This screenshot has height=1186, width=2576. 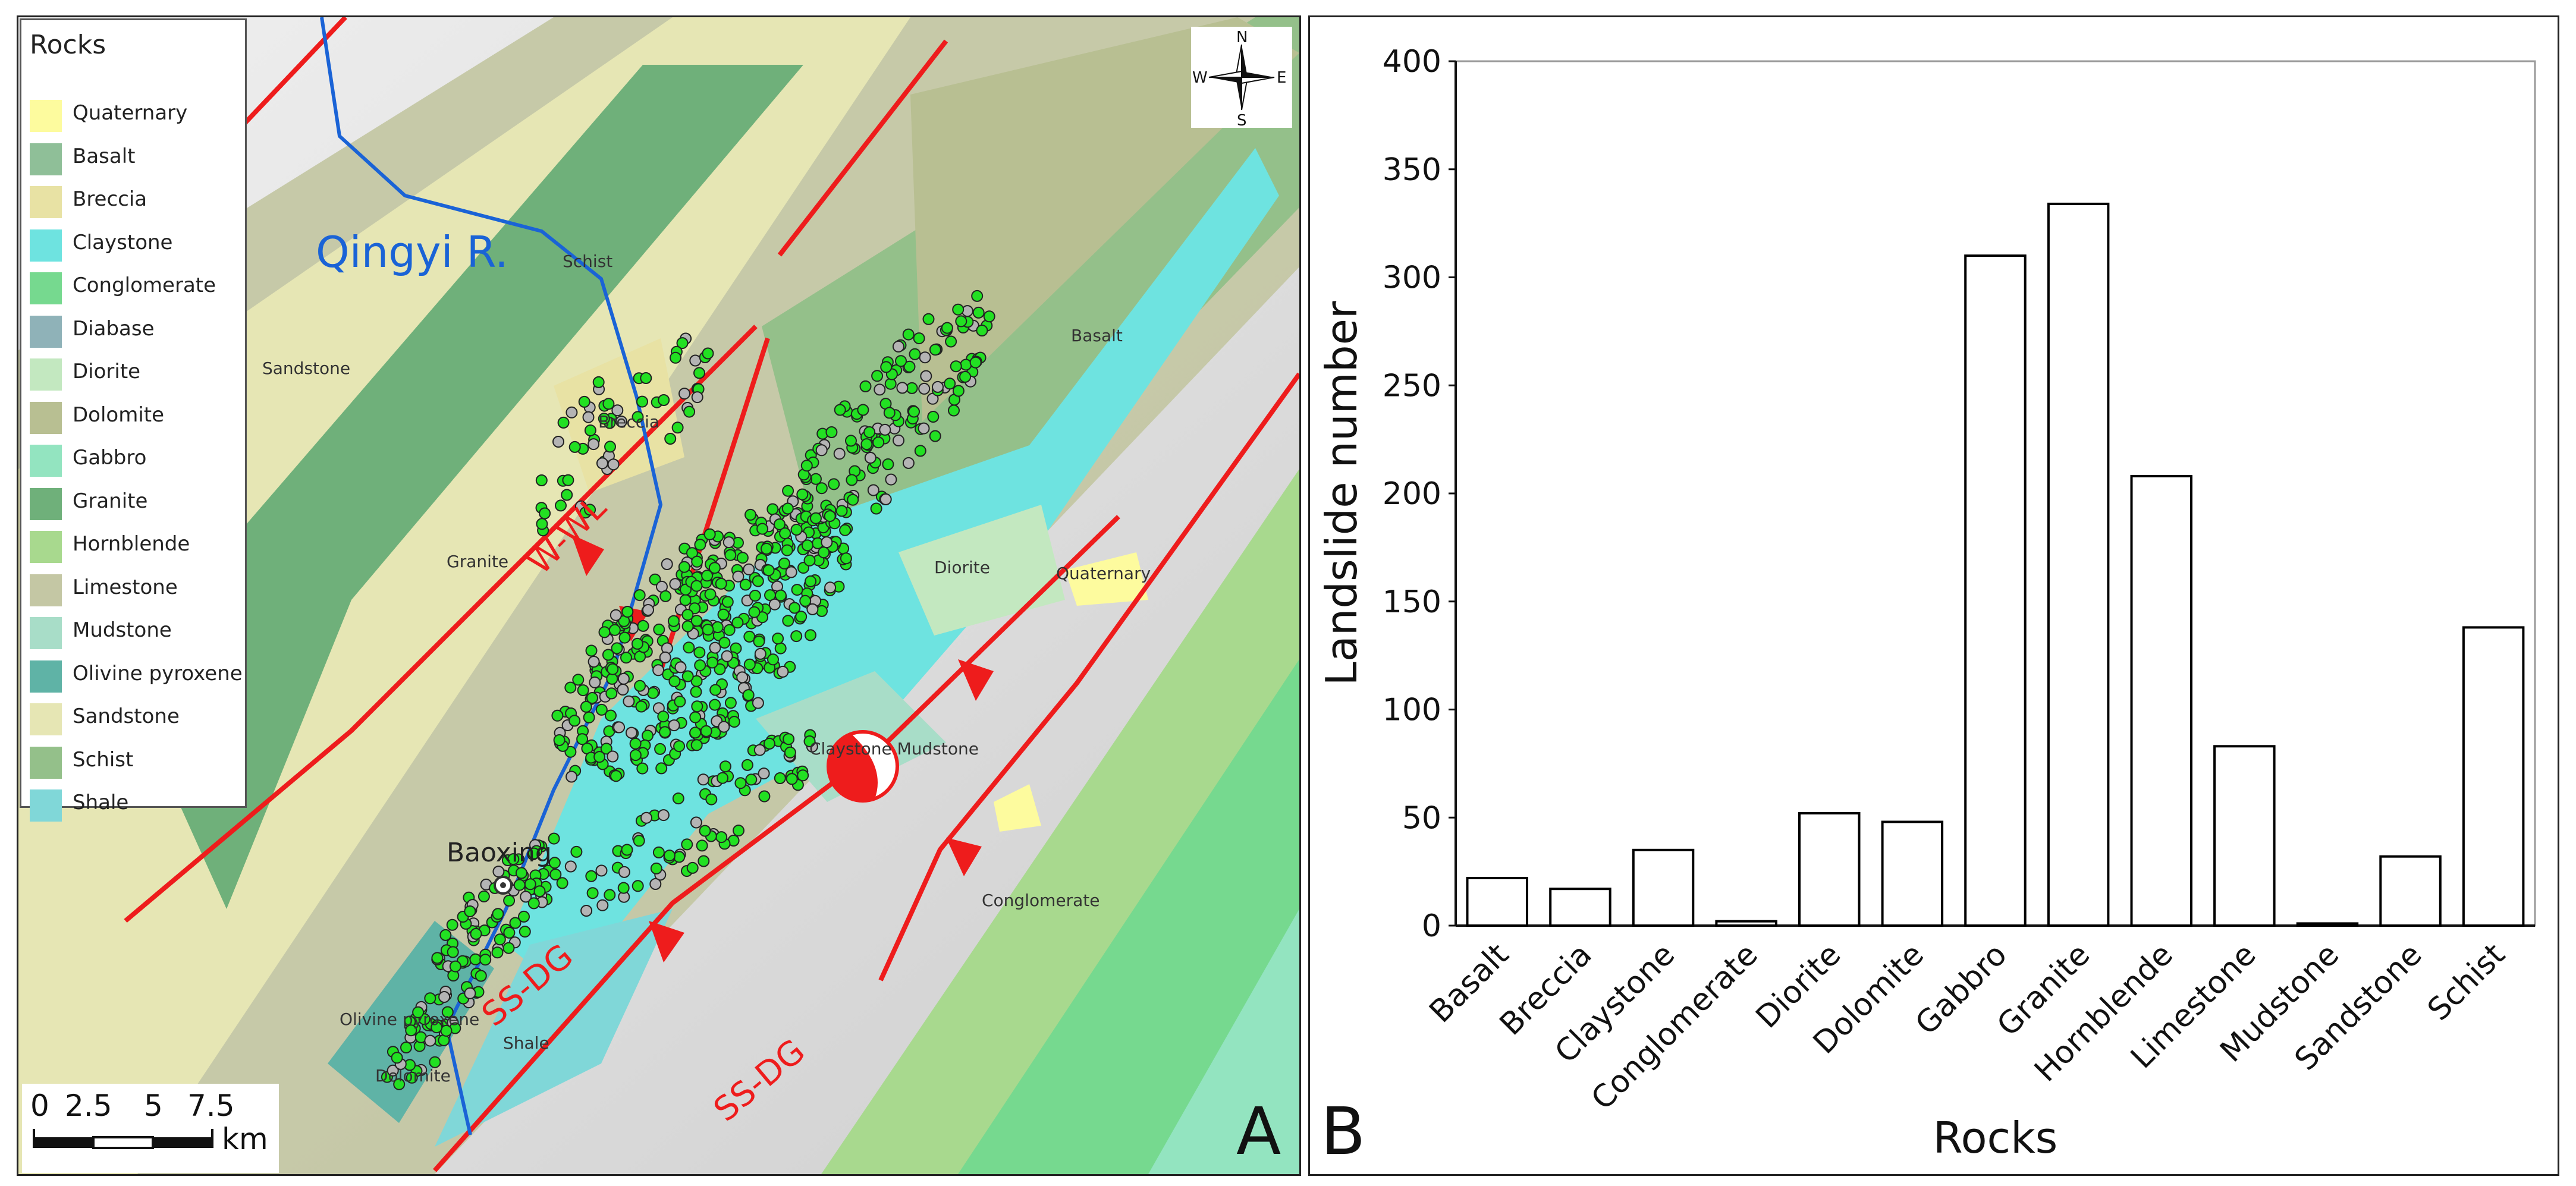 What do you see at coordinates (1343, 1131) in the screenshot?
I see `panel-letter-b: B` at bounding box center [1343, 1131].